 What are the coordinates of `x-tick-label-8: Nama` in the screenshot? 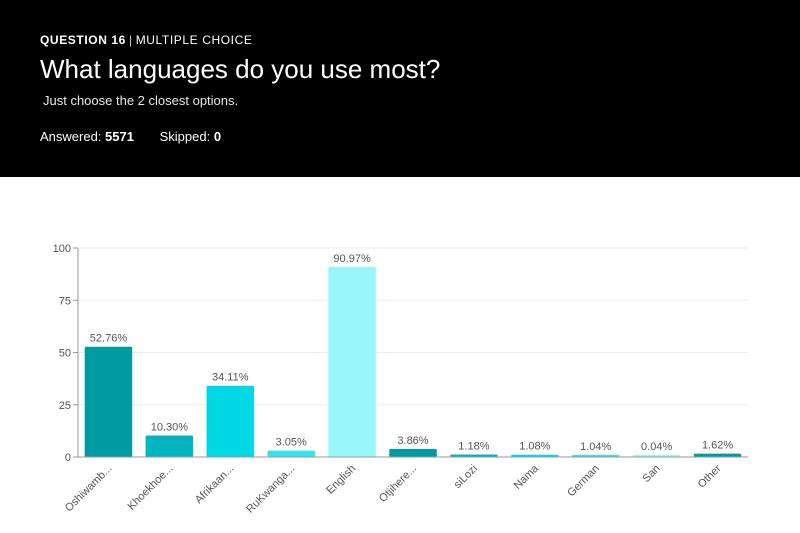 It's located at (527, 477).